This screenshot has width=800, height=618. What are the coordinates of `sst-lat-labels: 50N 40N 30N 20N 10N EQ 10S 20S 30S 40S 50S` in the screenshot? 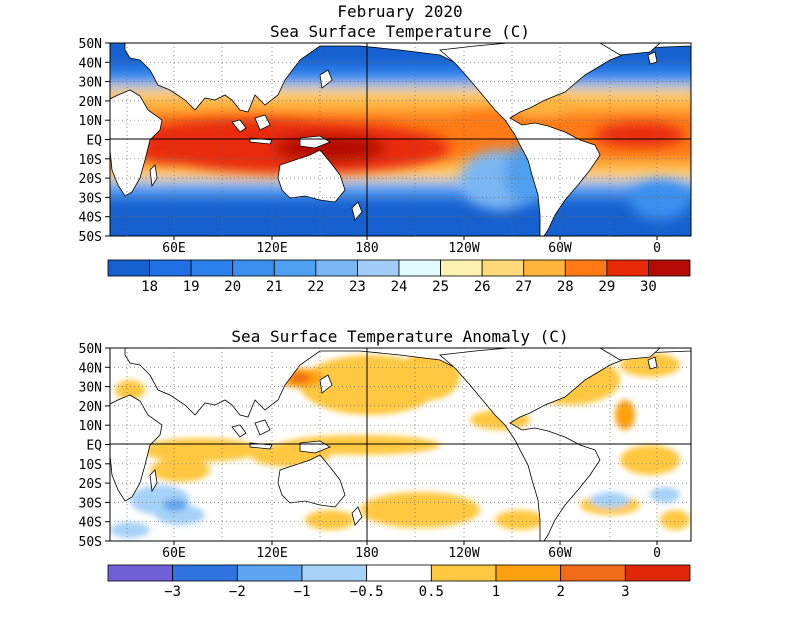 It's located at (94, 141).